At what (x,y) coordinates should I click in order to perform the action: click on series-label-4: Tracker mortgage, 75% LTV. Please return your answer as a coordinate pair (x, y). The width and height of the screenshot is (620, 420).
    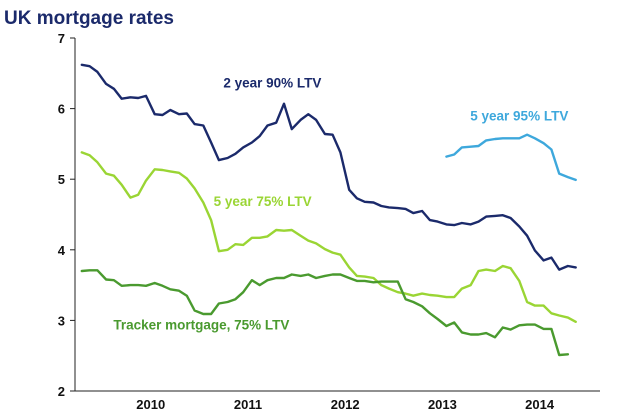
    Looking at the image, I should click on (201, 325).